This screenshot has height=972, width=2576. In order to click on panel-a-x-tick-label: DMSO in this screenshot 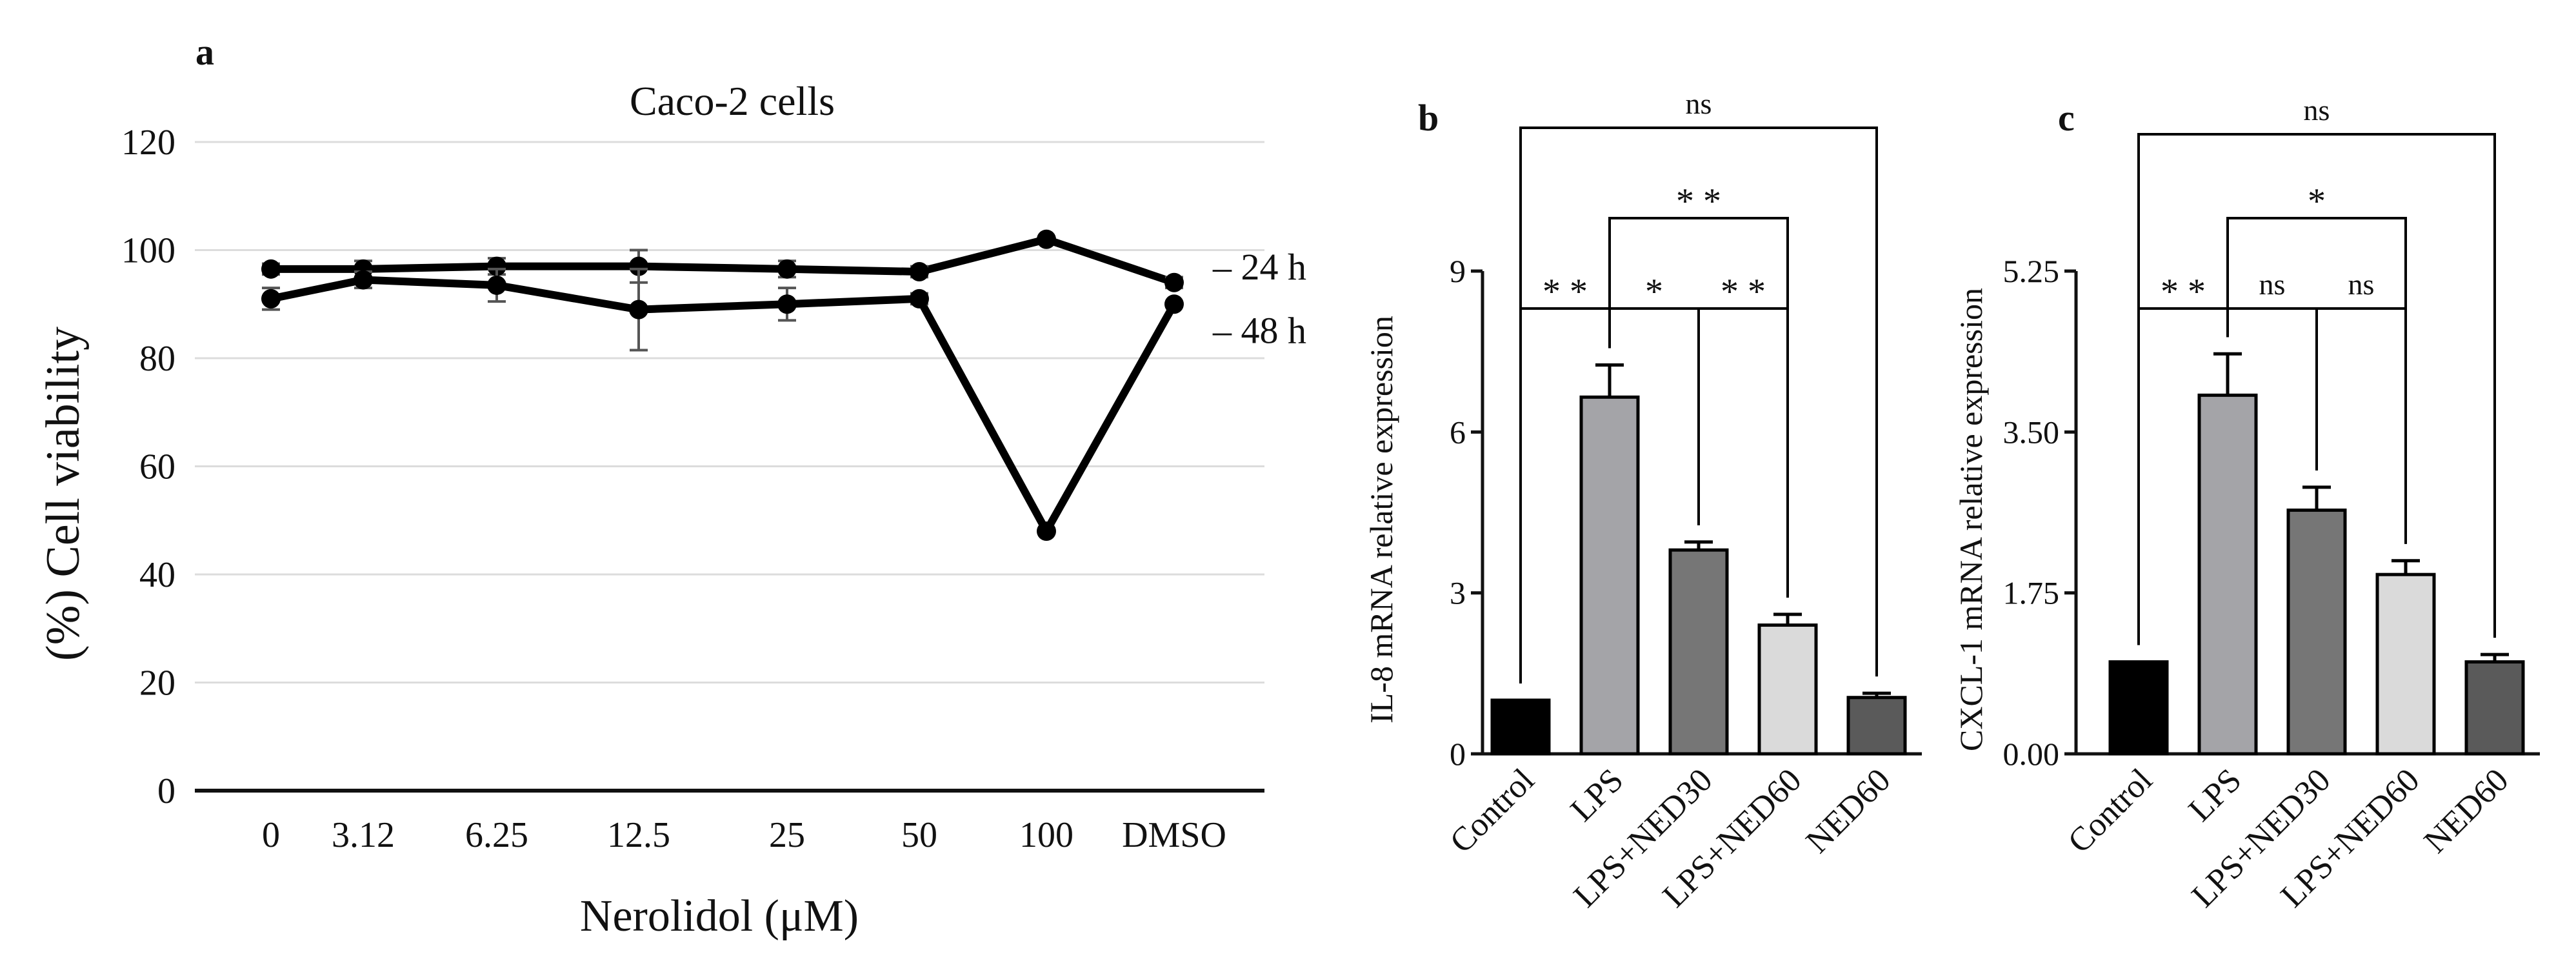, I will do `click(1174, 835)`.